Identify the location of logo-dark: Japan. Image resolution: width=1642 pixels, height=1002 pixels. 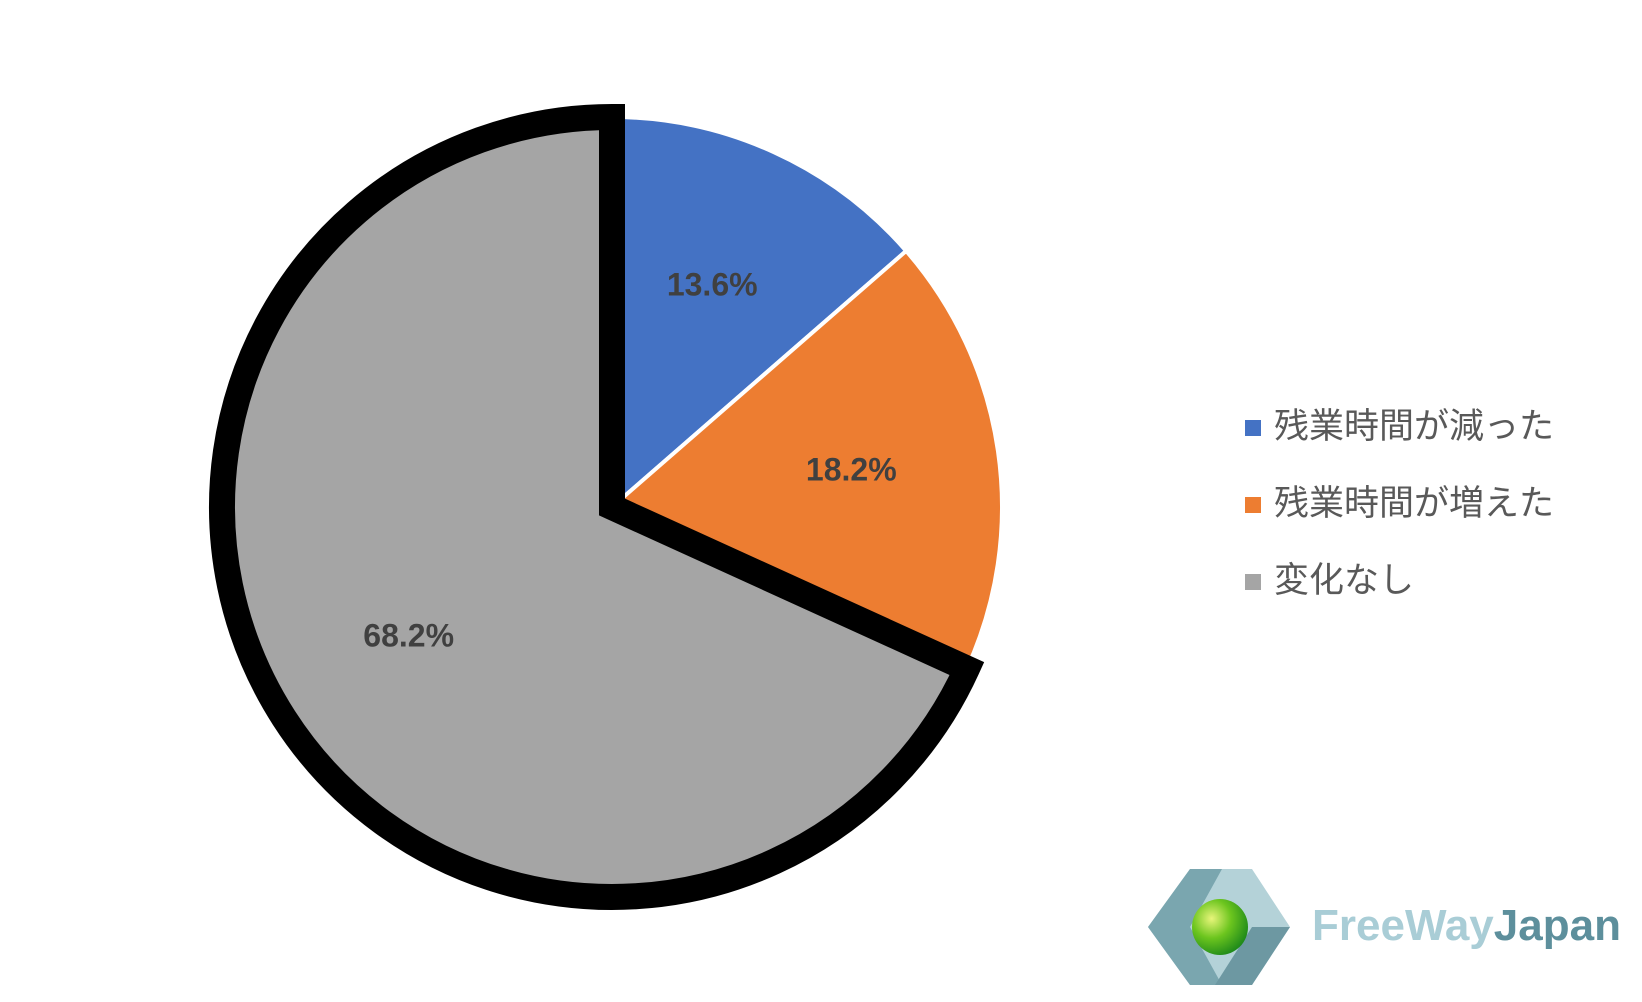
(1557, 925).